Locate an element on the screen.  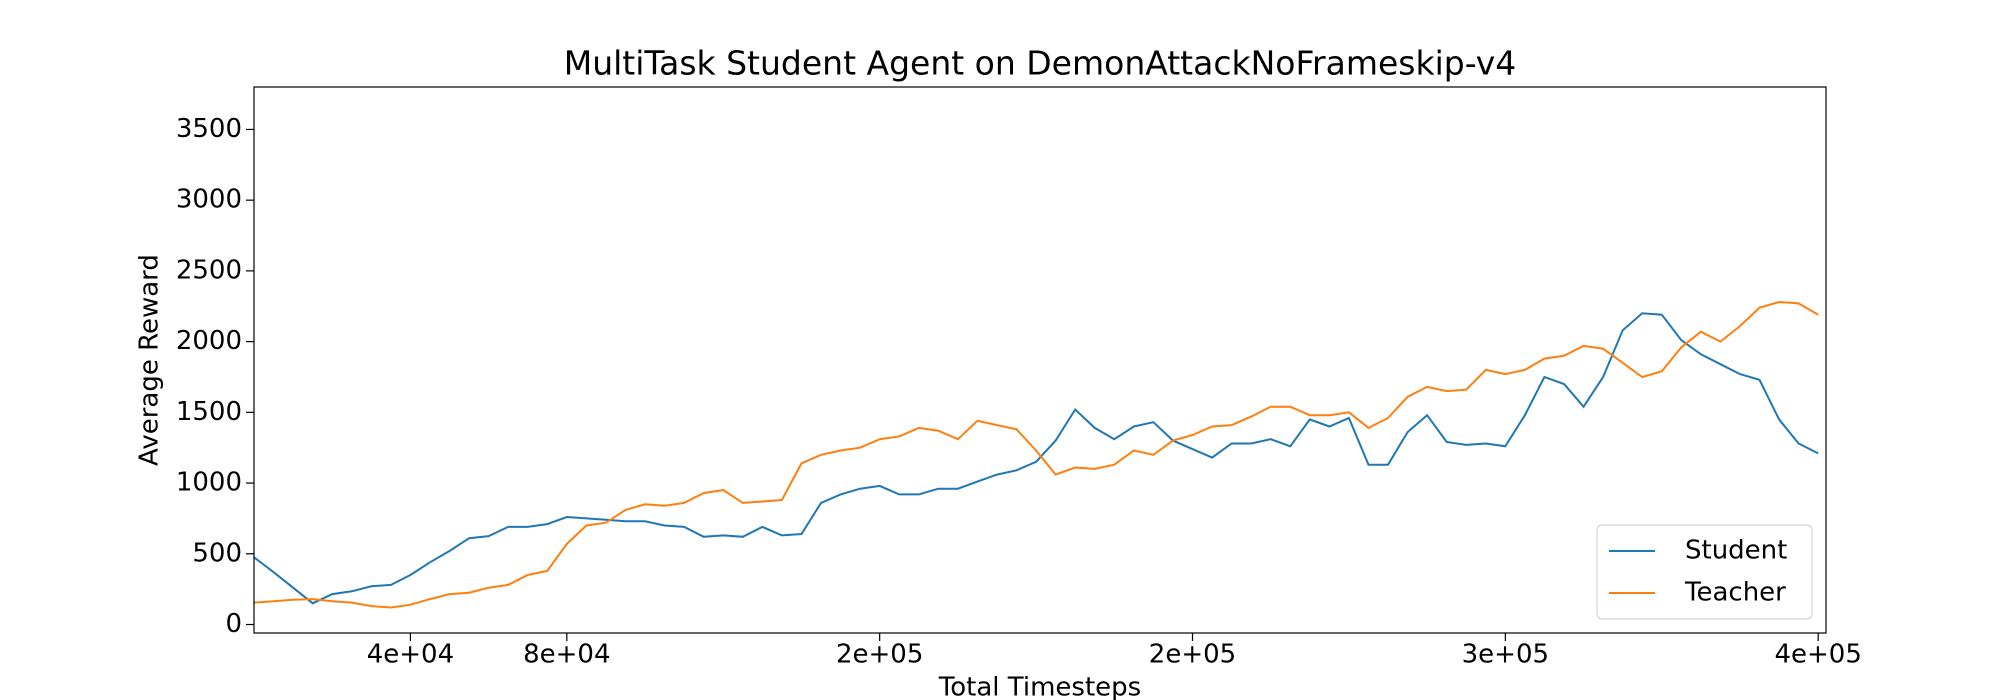
y-tick-label: 1500 is located at coordinates (209, 412).